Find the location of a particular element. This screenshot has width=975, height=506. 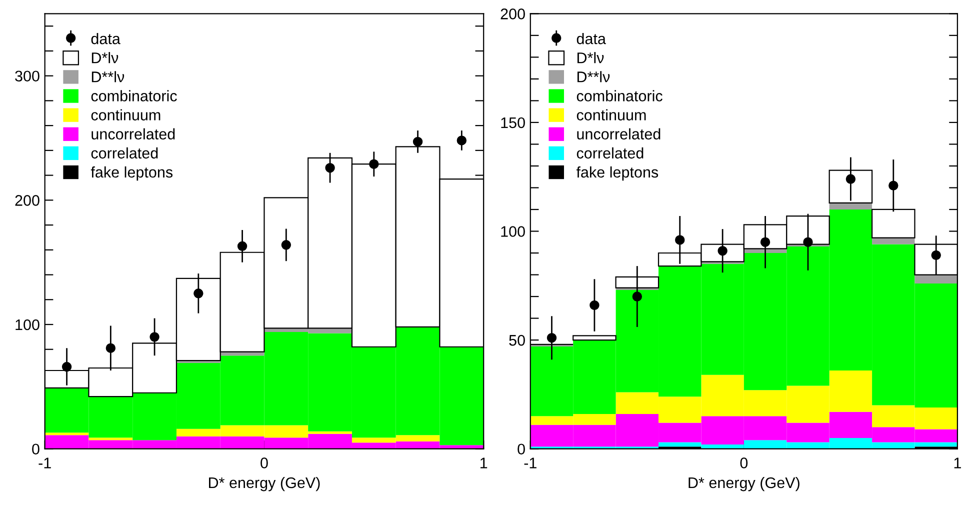

y-tick-label: 50 is located at coordinates (517, 340).